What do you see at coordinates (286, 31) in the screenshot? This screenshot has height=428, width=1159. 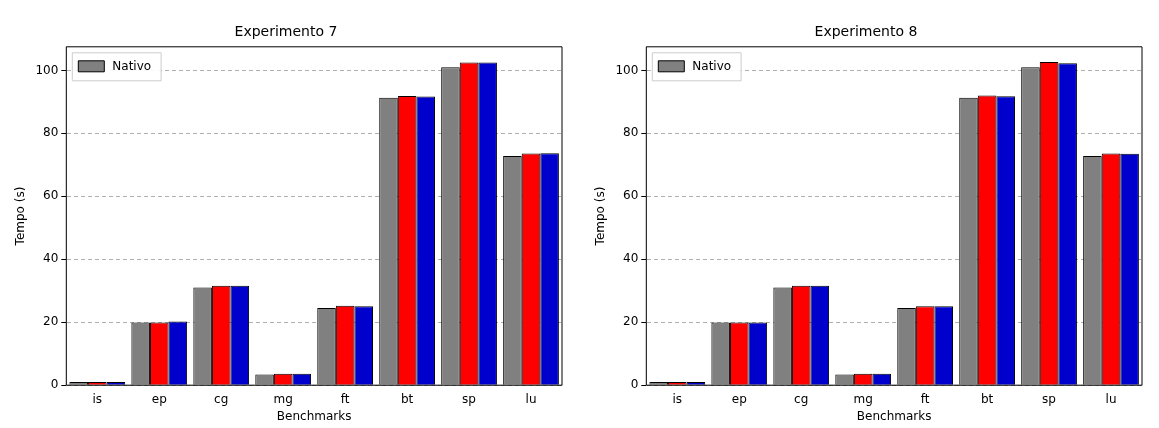 I see `chart-title: Experimento 7` at bounding box center [286, 31].